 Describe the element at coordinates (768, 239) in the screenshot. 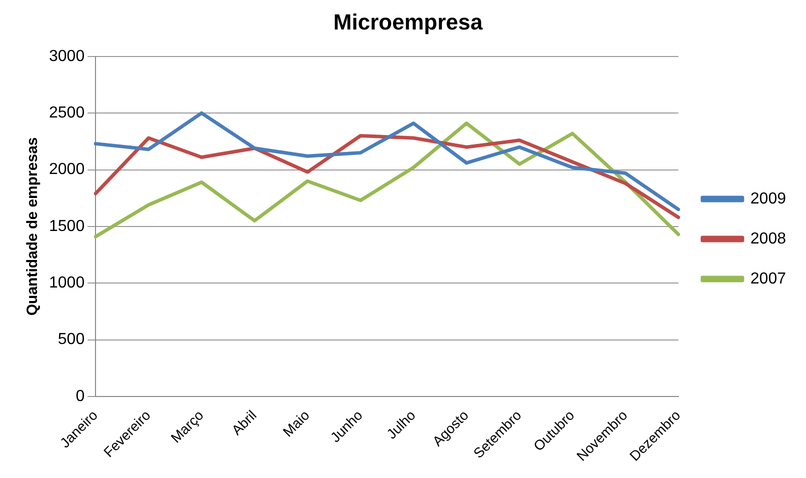

I see `legend-label: 2008` at that location.